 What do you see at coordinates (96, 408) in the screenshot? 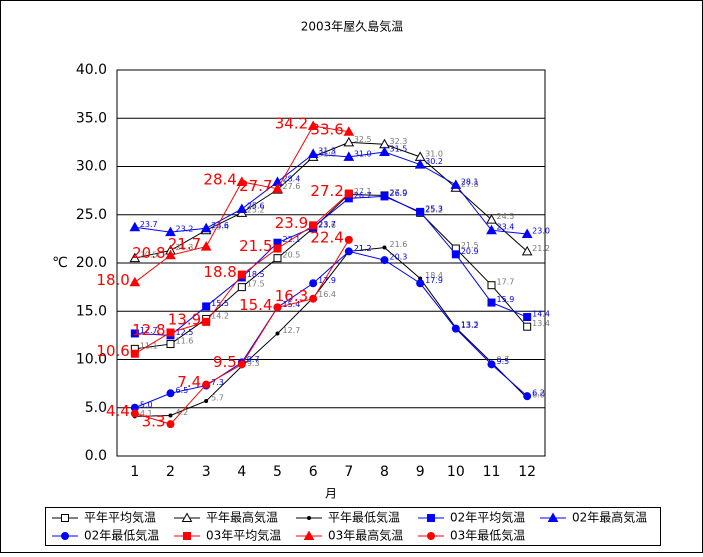
I see `y-tick-label: 5.0` at bounding box center [96, 408].